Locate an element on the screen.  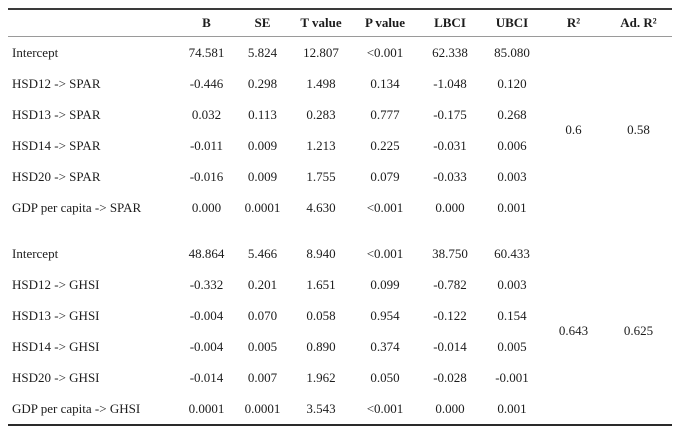
header-se: SE is located at coordinates (262, 23).